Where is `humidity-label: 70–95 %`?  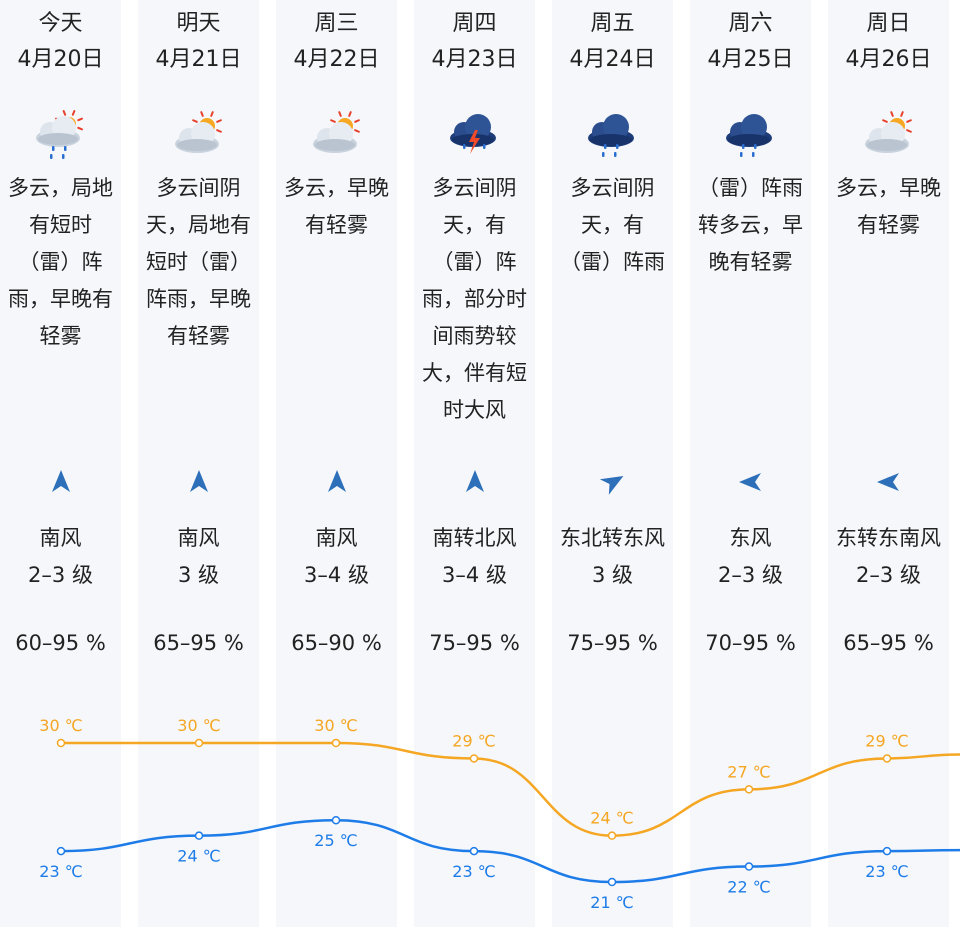 humidity-label: 70–95 % is located at coordinates (750, 643).